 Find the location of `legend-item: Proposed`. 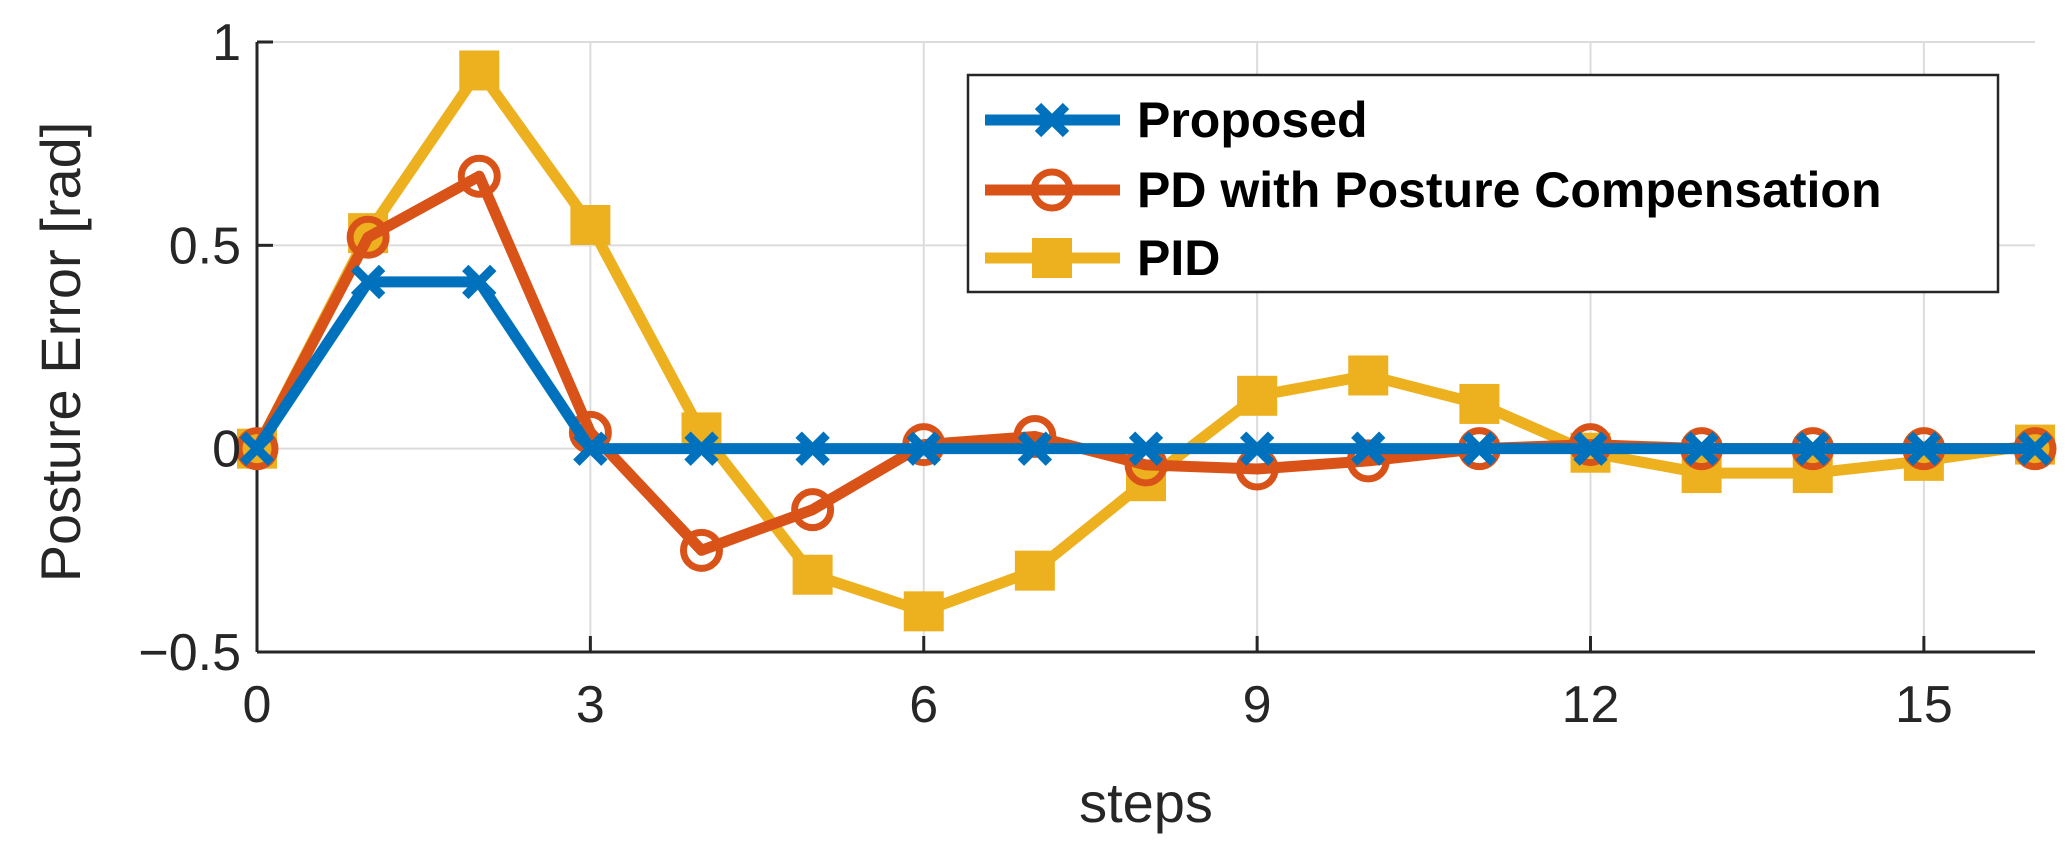

legend-item: Proposed is located at coordinates (1176, 120).